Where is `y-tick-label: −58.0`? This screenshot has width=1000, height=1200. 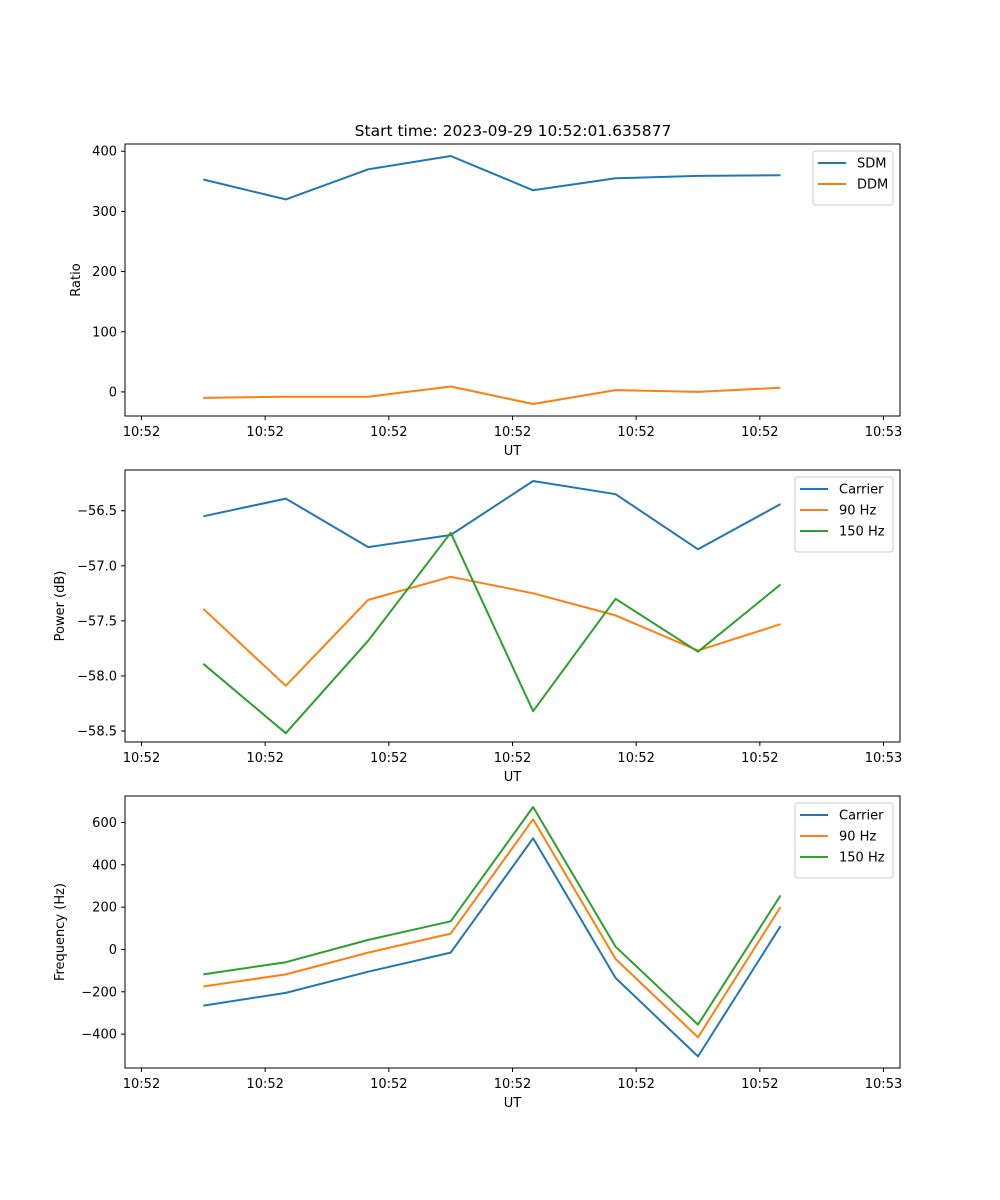
y-tick-label: −58.0 is located at coordinates (97, 676).